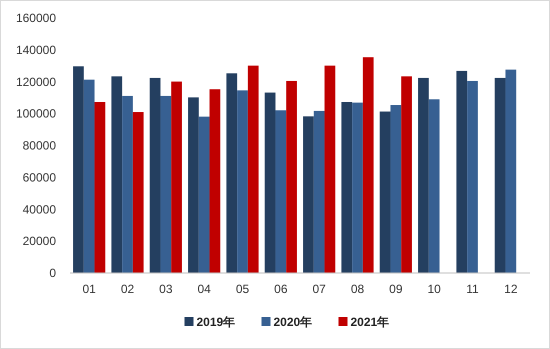 The image size is (550, 349). What do you see at coordinates (52, 273) in the screenshot?
I see `y-tick-label: 0` at bounding box center [52, 273].